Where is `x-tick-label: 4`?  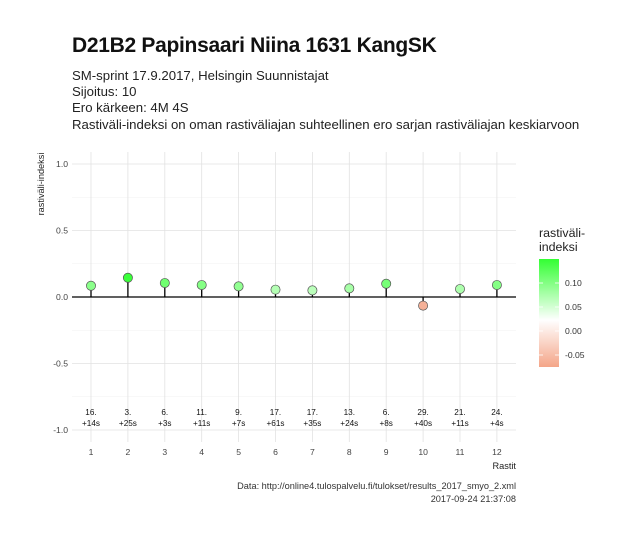 x-tick-label: 4 is located at coordinates (201, 452).